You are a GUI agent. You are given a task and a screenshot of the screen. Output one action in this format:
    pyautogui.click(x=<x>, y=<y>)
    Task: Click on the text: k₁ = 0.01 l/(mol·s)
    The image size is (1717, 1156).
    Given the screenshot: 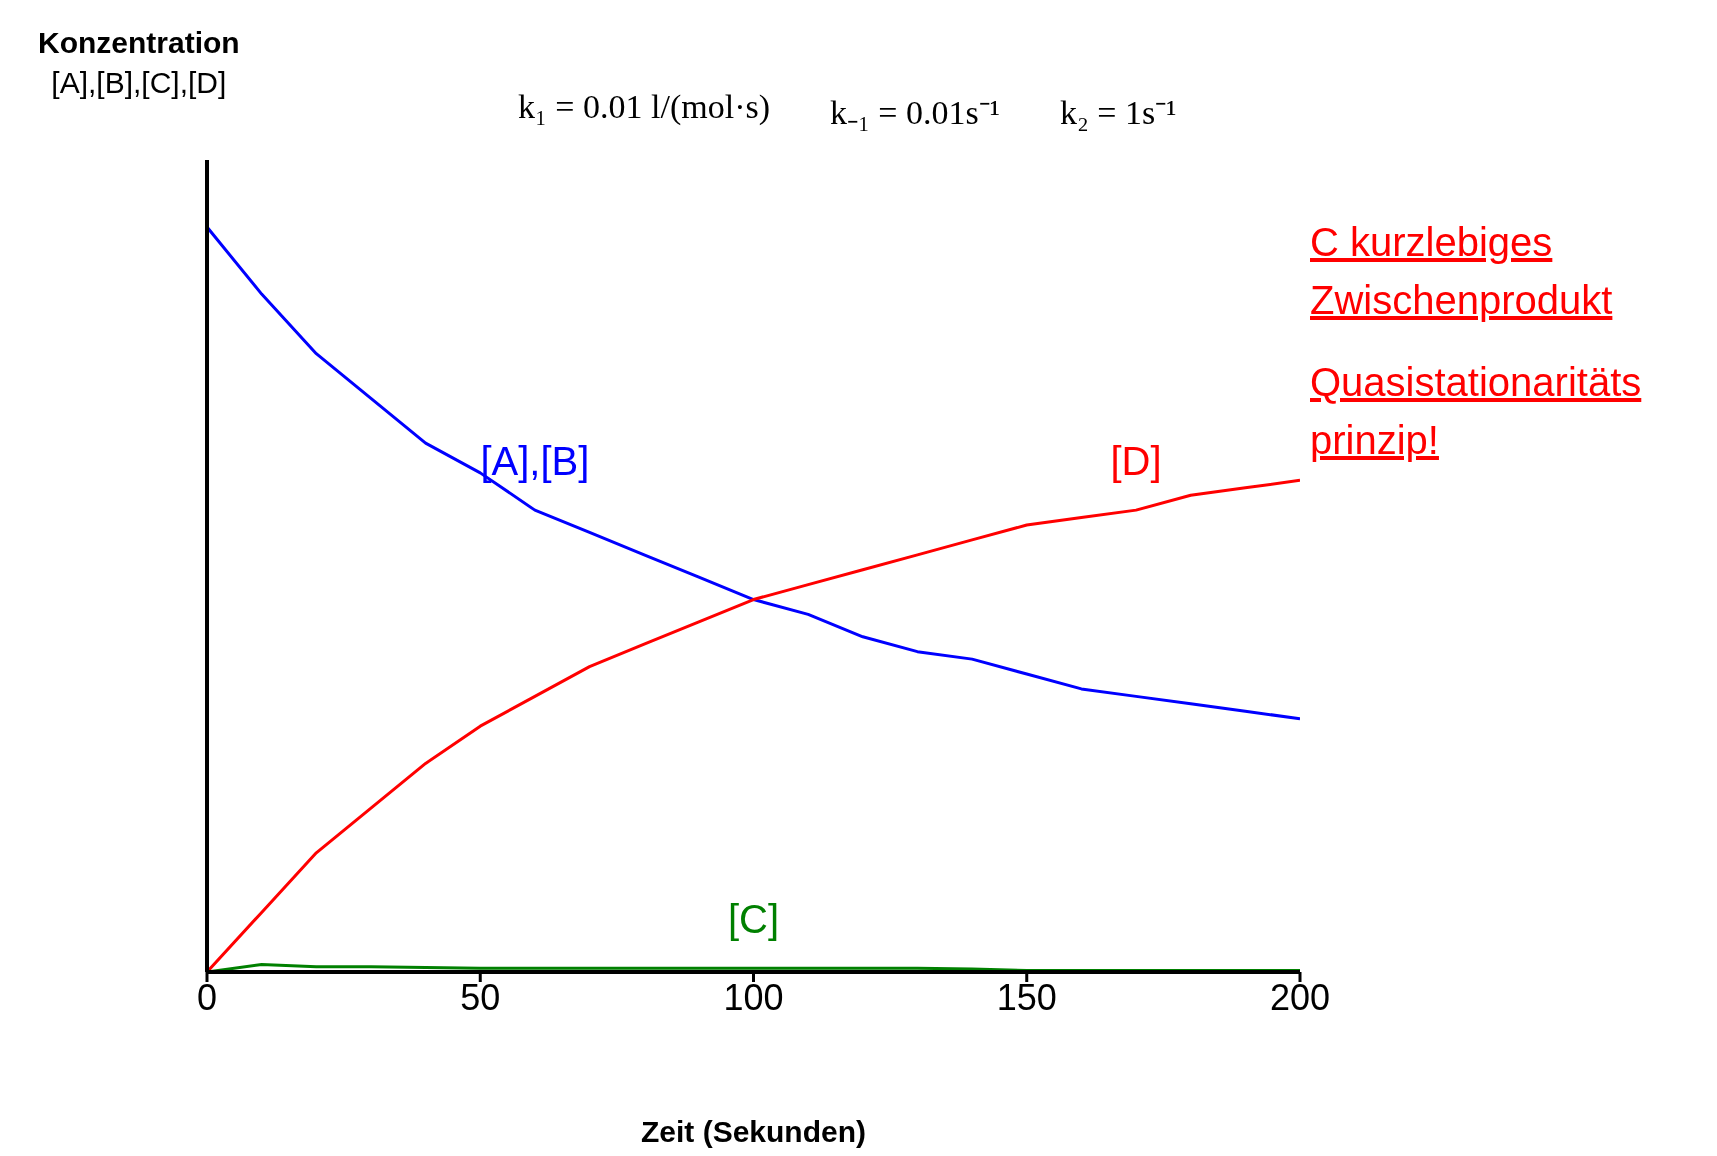 What is the action you would take?
    pyautogui.click(x=644, y=107)
    